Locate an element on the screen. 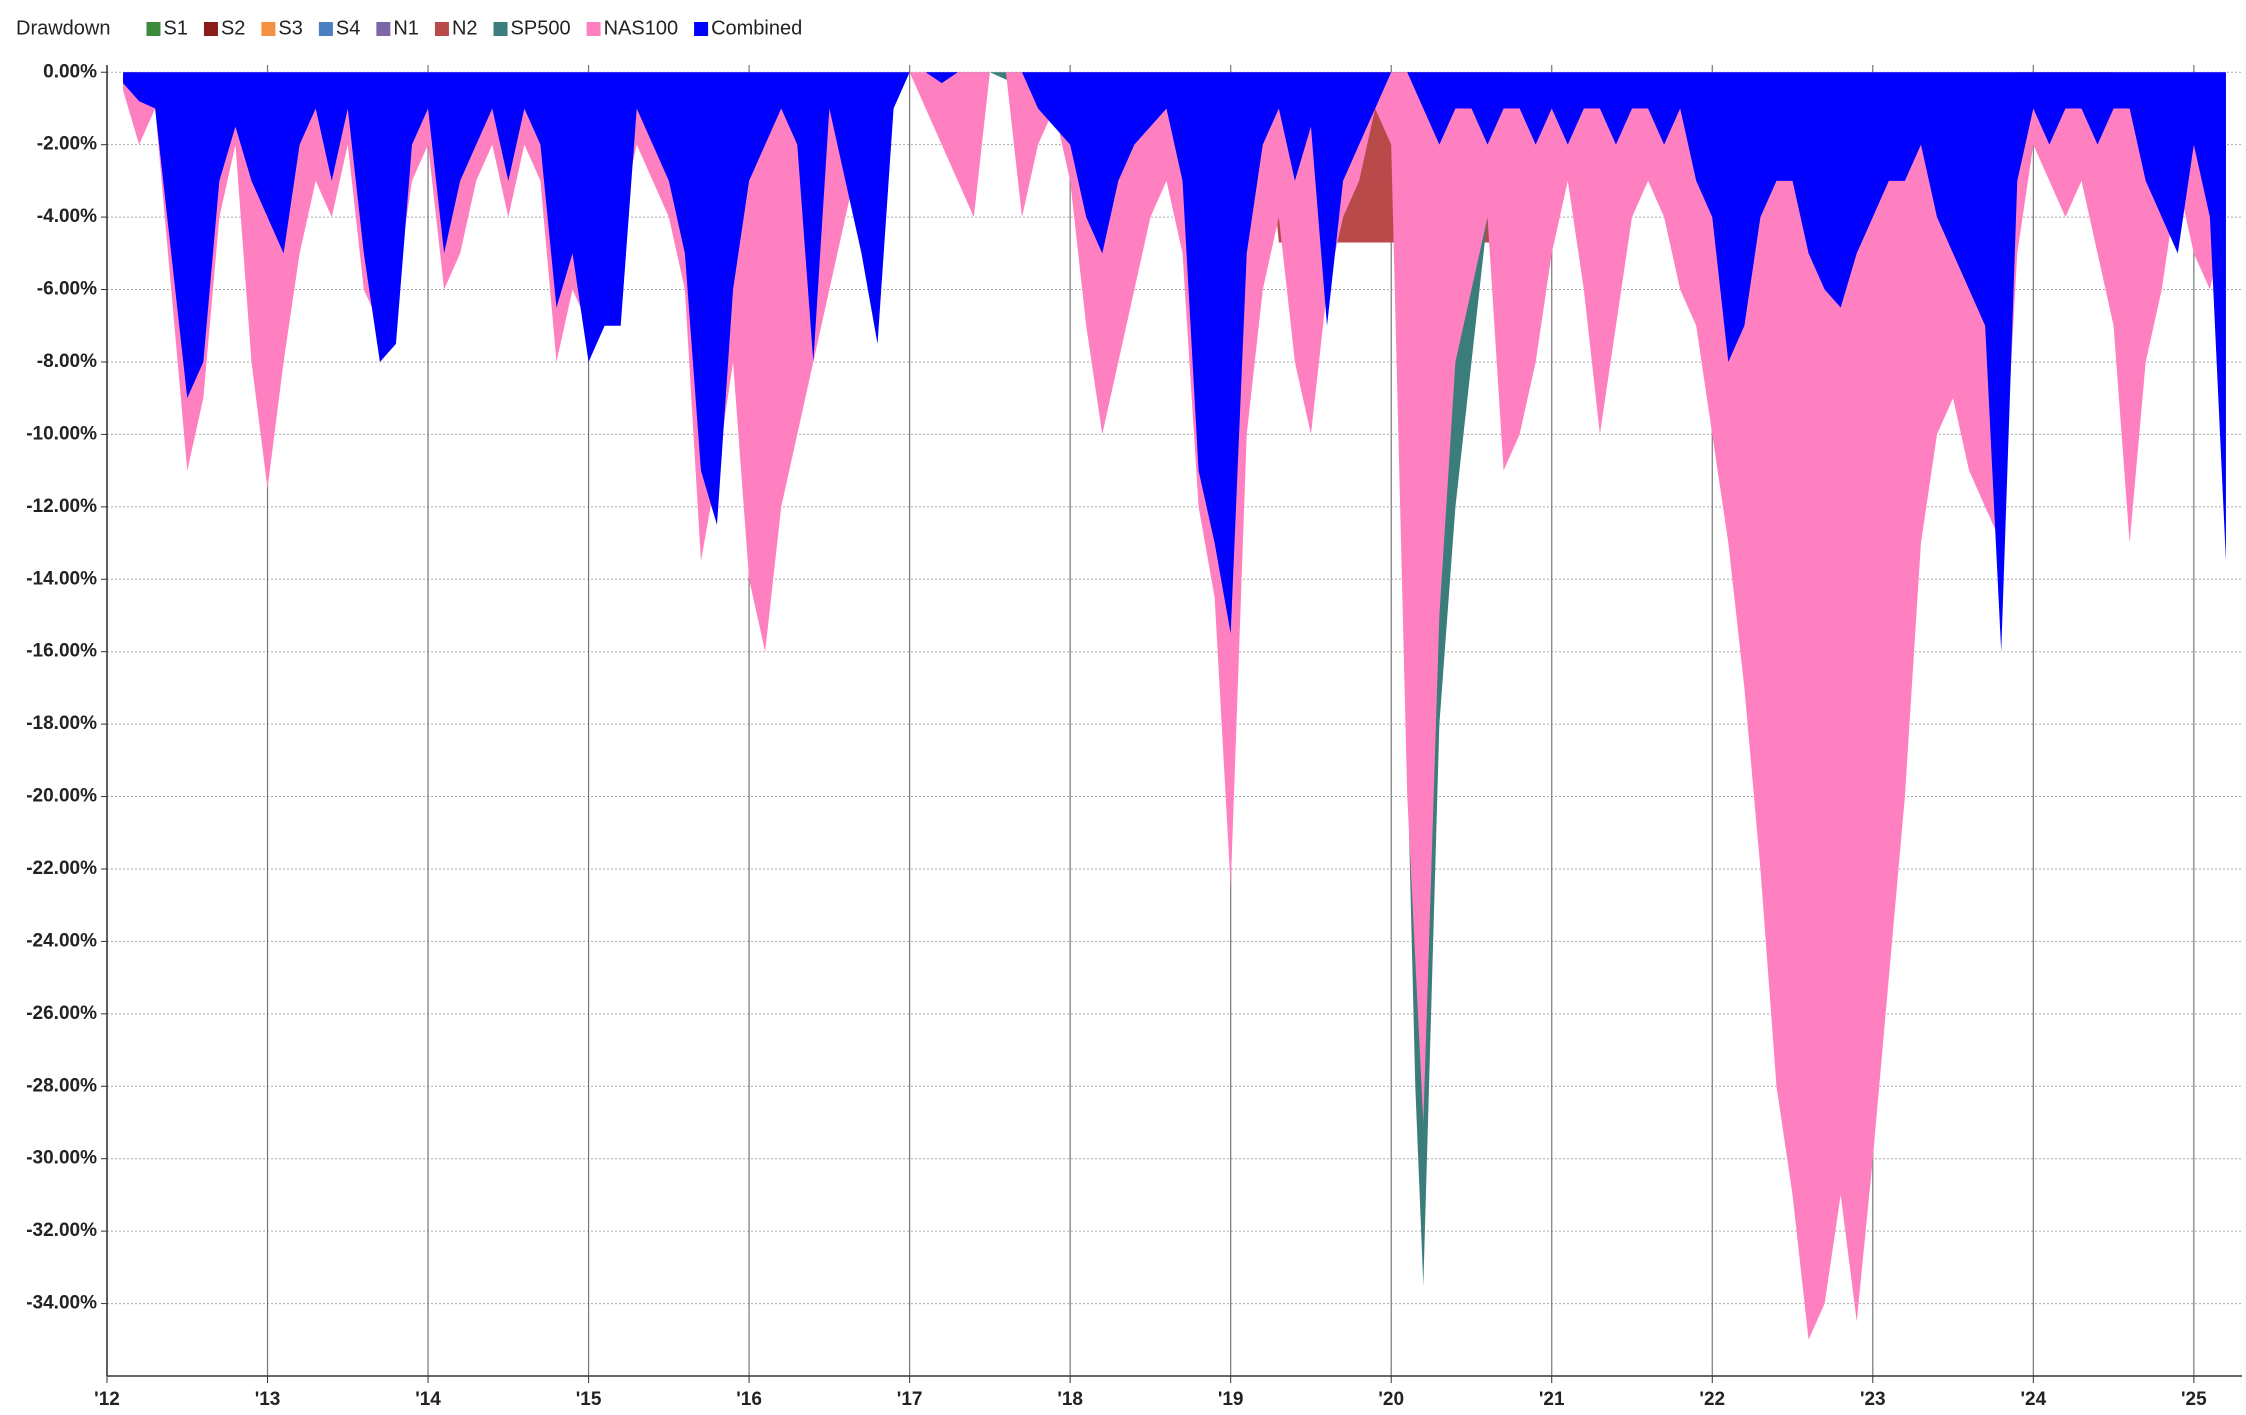  y-tick-label: 0.00% is located at coordinates (70, 71).